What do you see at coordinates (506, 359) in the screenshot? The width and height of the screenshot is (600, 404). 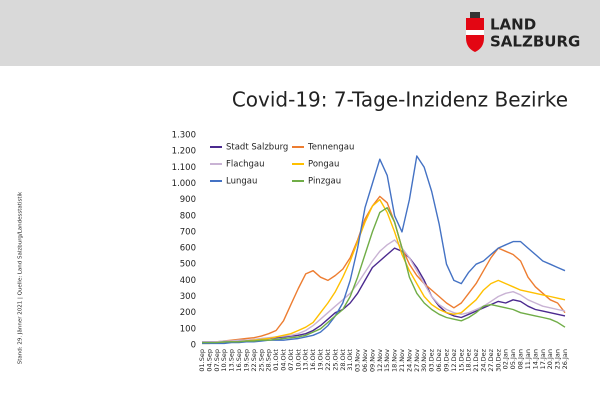 I see `x-tick-label: 02.Jan` at bounding box center [506, 359].